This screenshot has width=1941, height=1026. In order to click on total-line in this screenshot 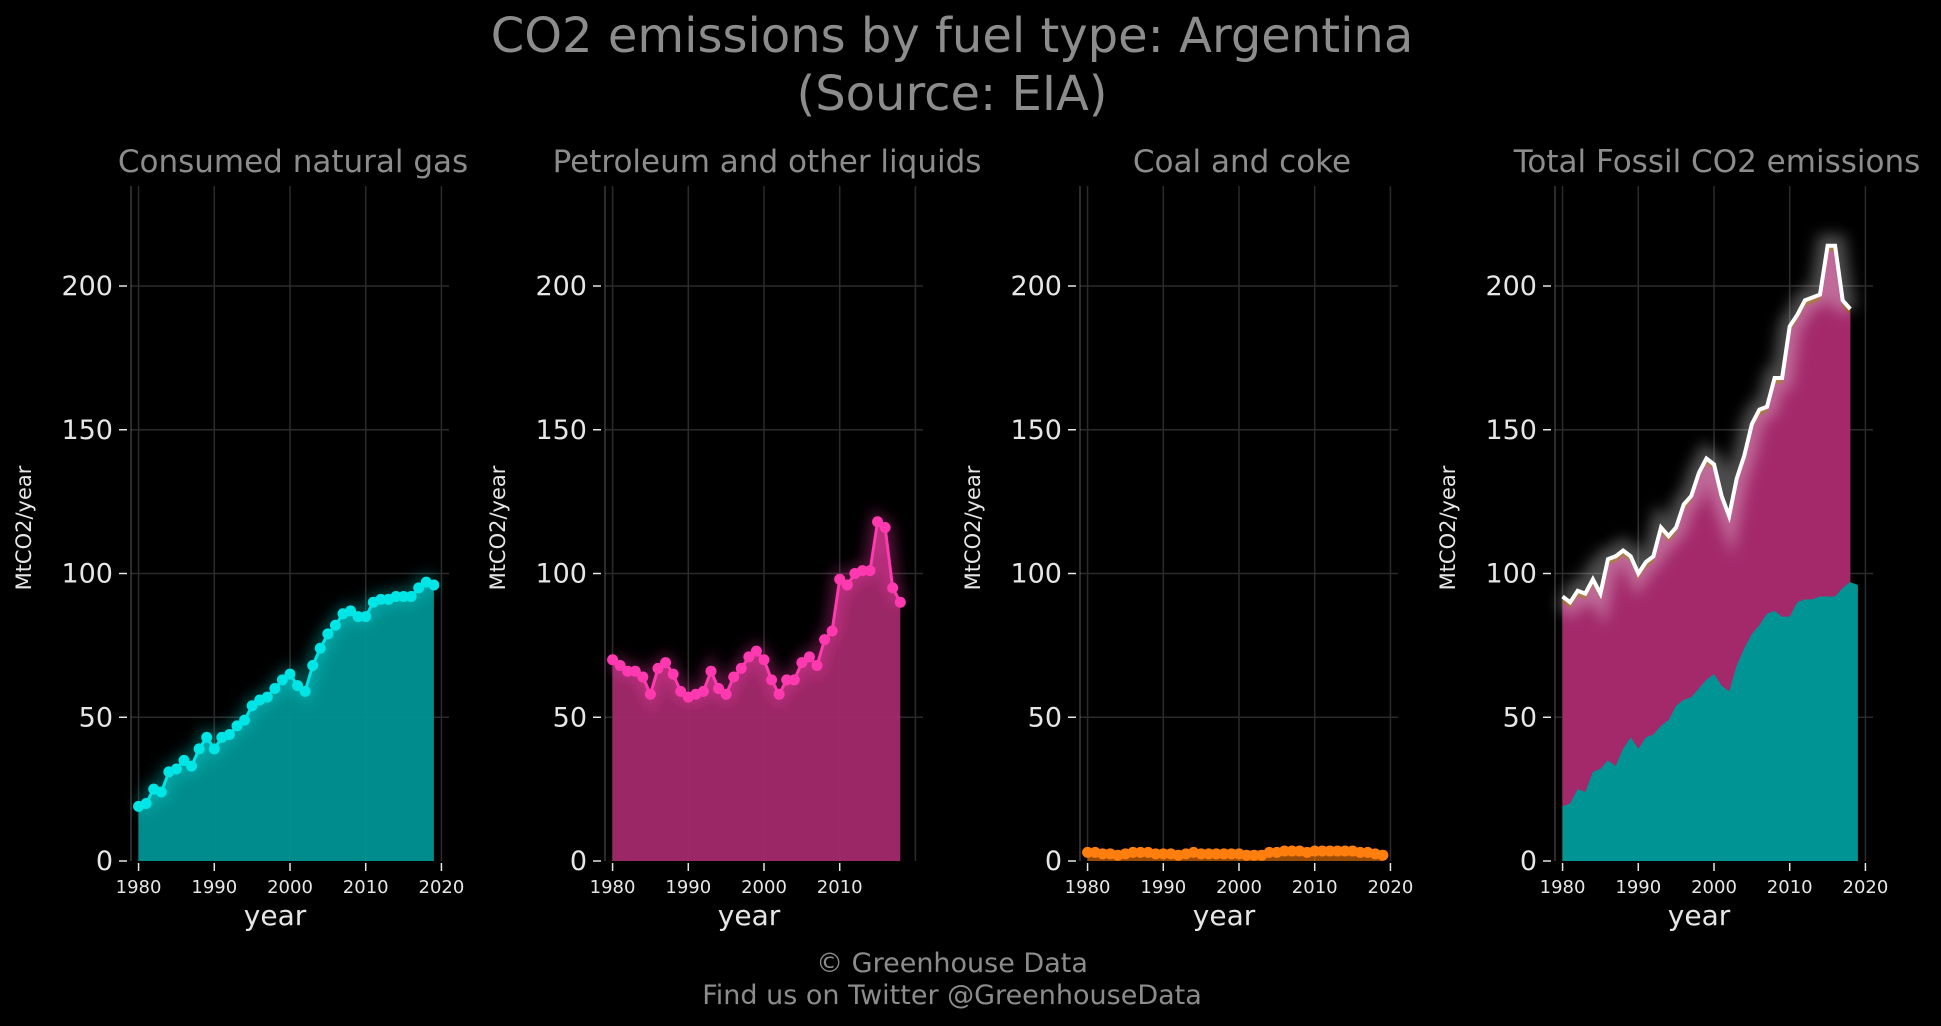, I will do `click(1706, 424)`.